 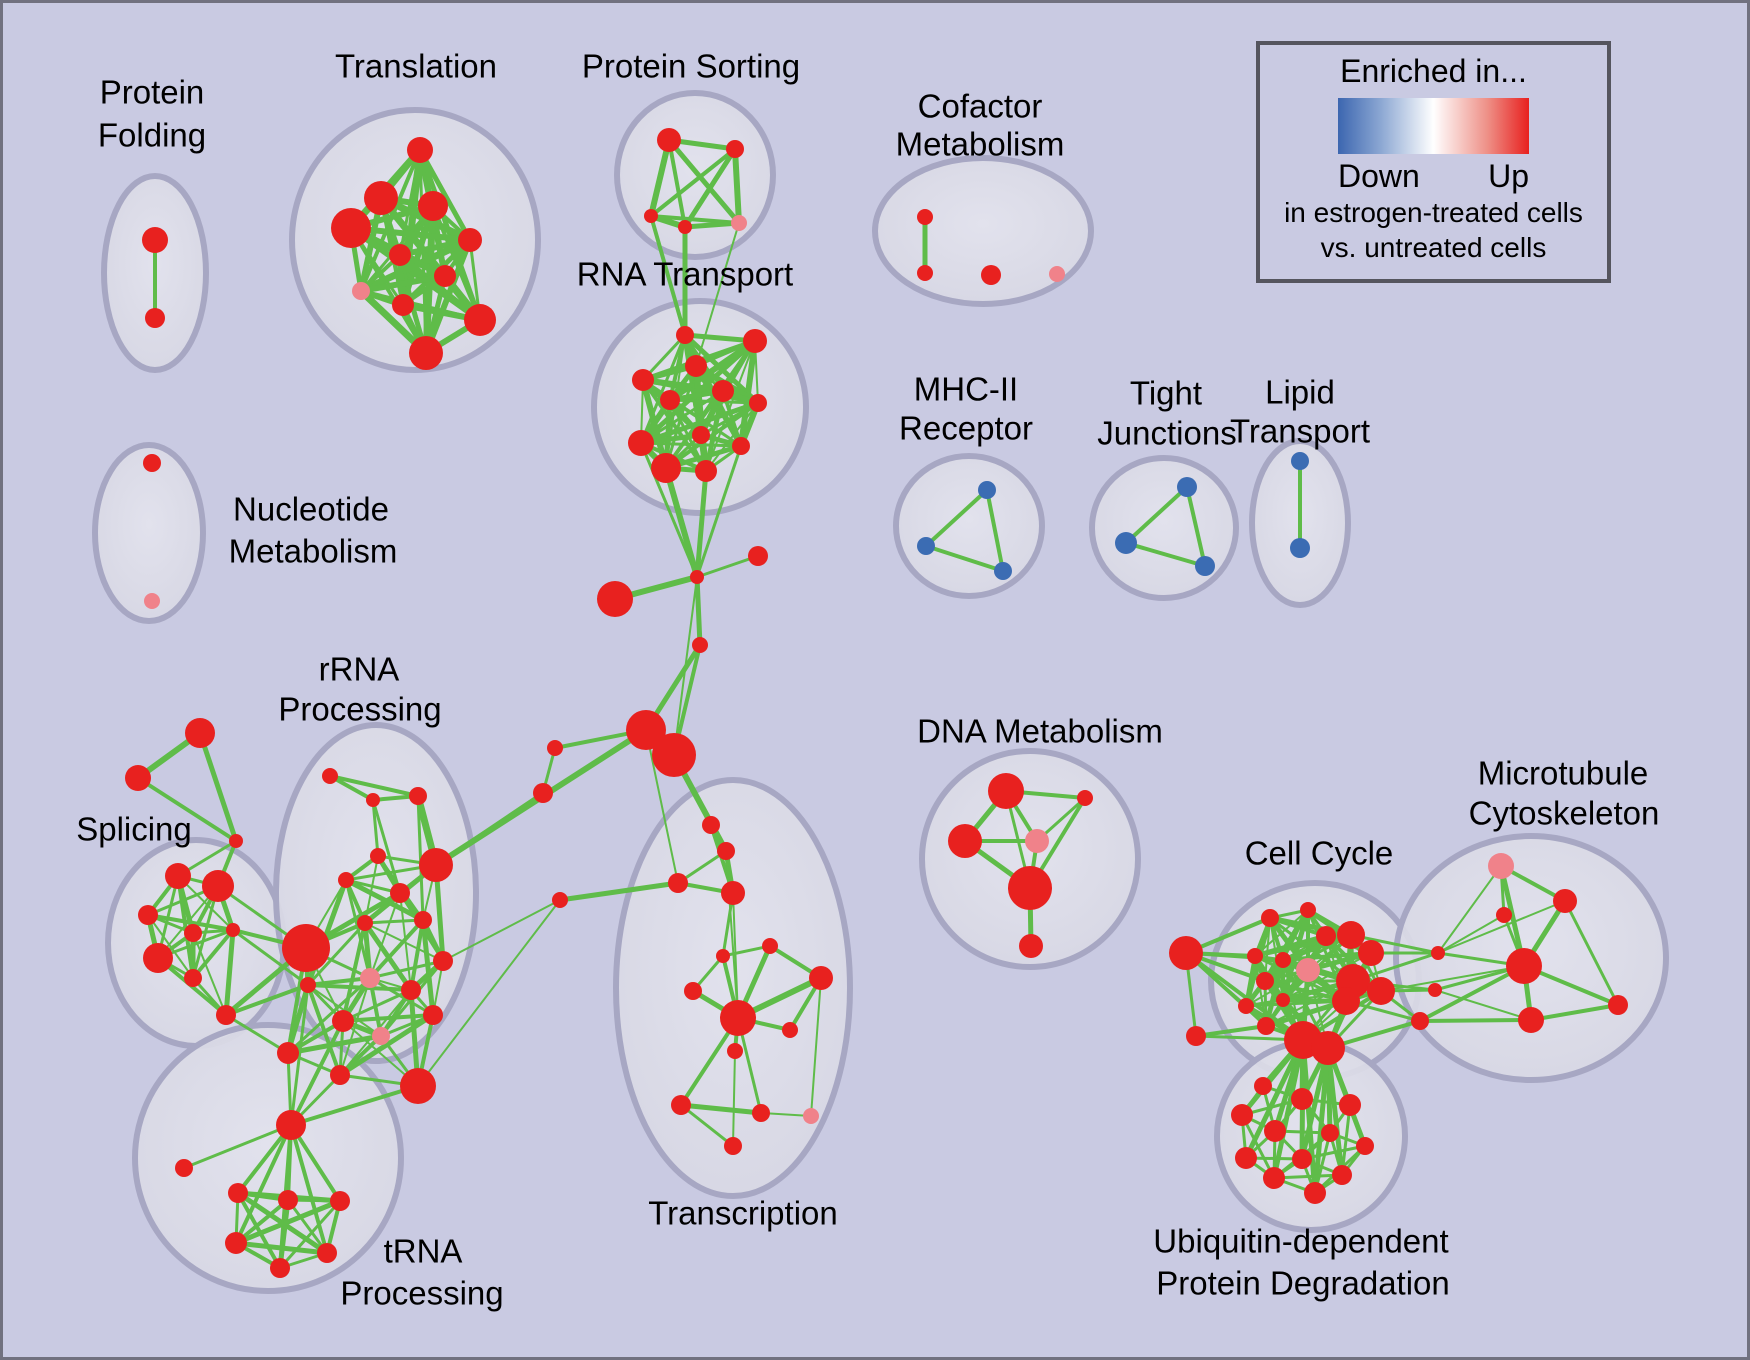 What do you see at coordinates (707, 1125) in the screenshot?
I see `edge-t13-t16` at bounding box center [707, 1125].